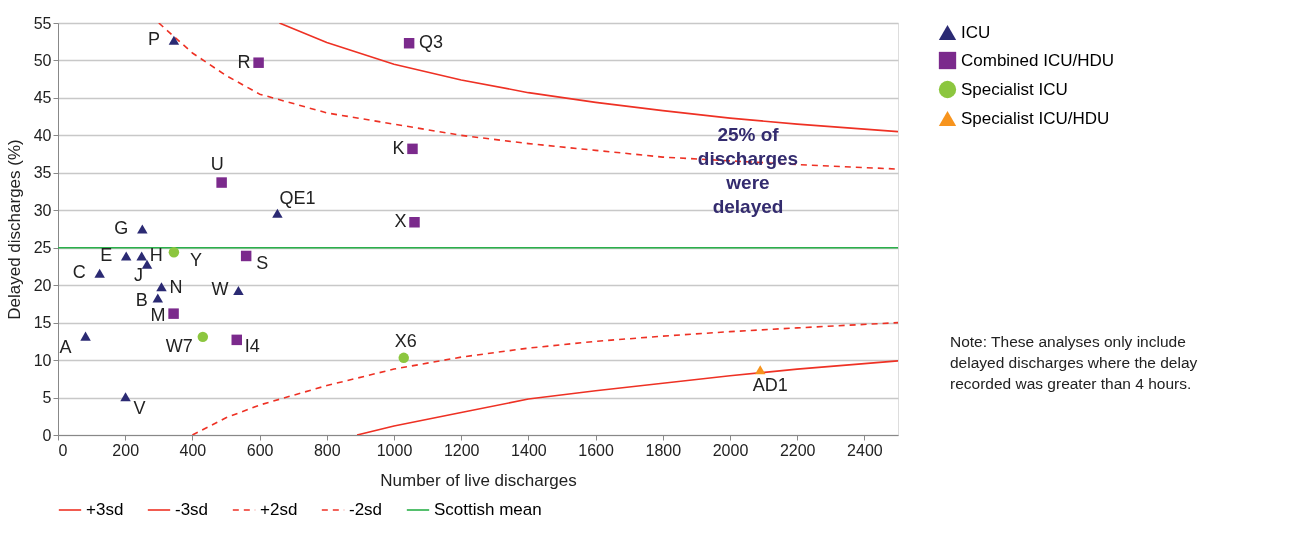 This screenshot has width=1314, height=545. Describe the element at coordinates (139, 407) in the screenshot. I see `annotation: V` at that location.